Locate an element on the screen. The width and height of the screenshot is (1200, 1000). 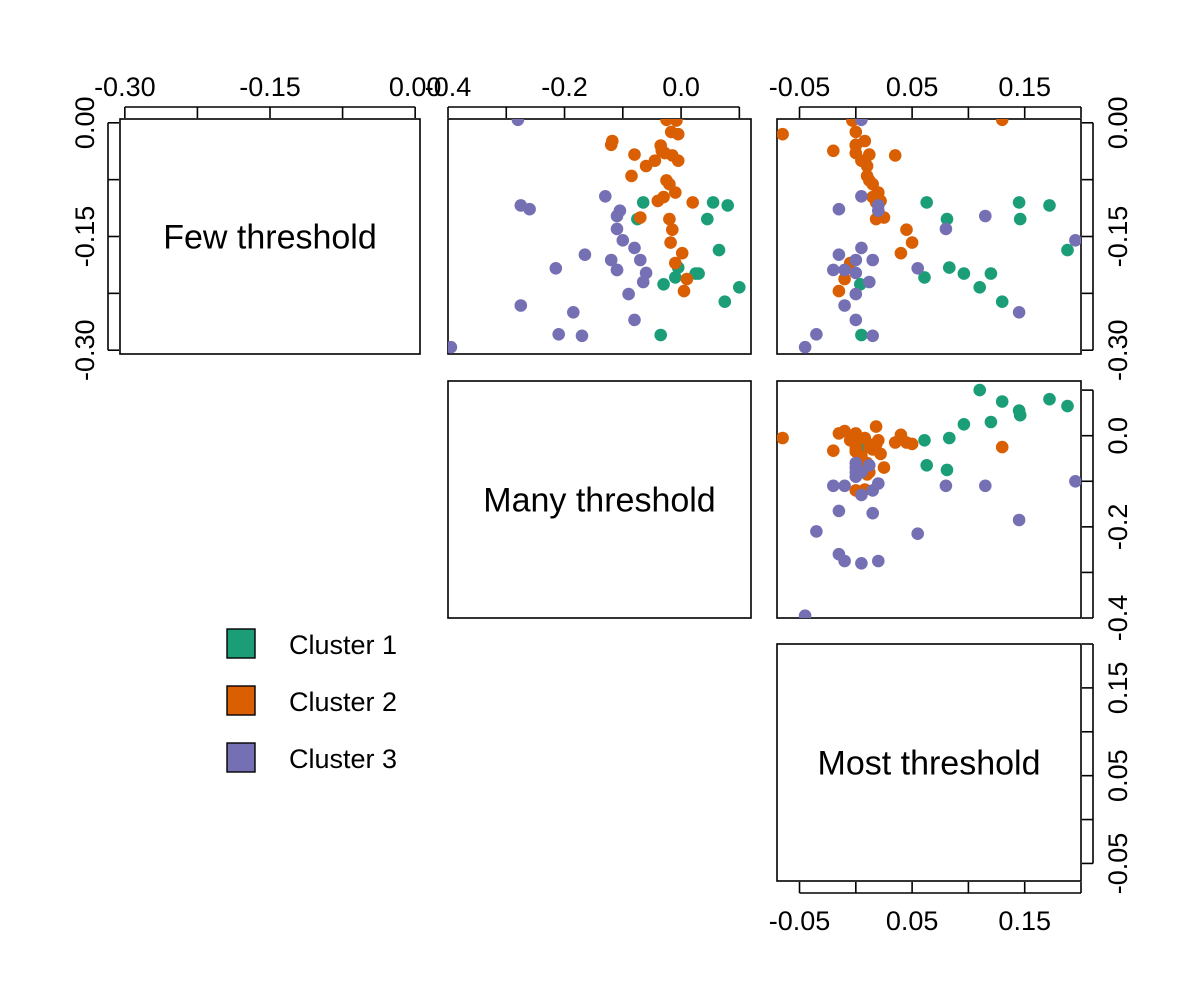
legend: Cluster 1 Cluster 2 Cluster 3 is located at coordinates (311, 701).